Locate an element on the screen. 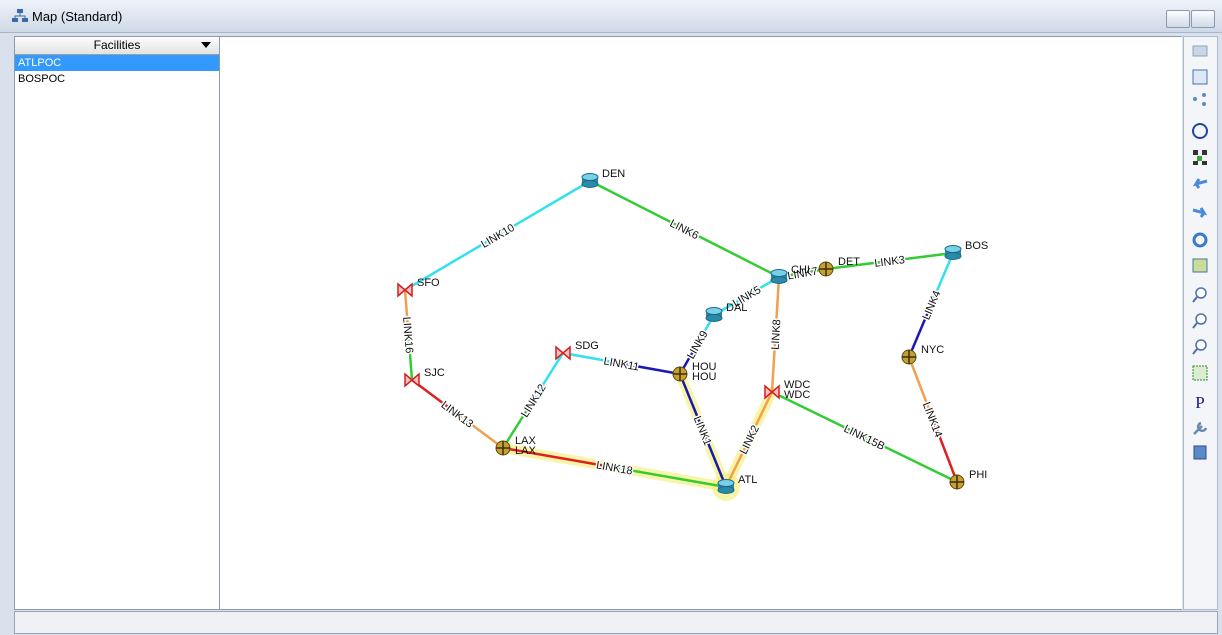 This screenshot has width=1222, height=635. link-label: LINK10 is located at coordinates (498, 236).